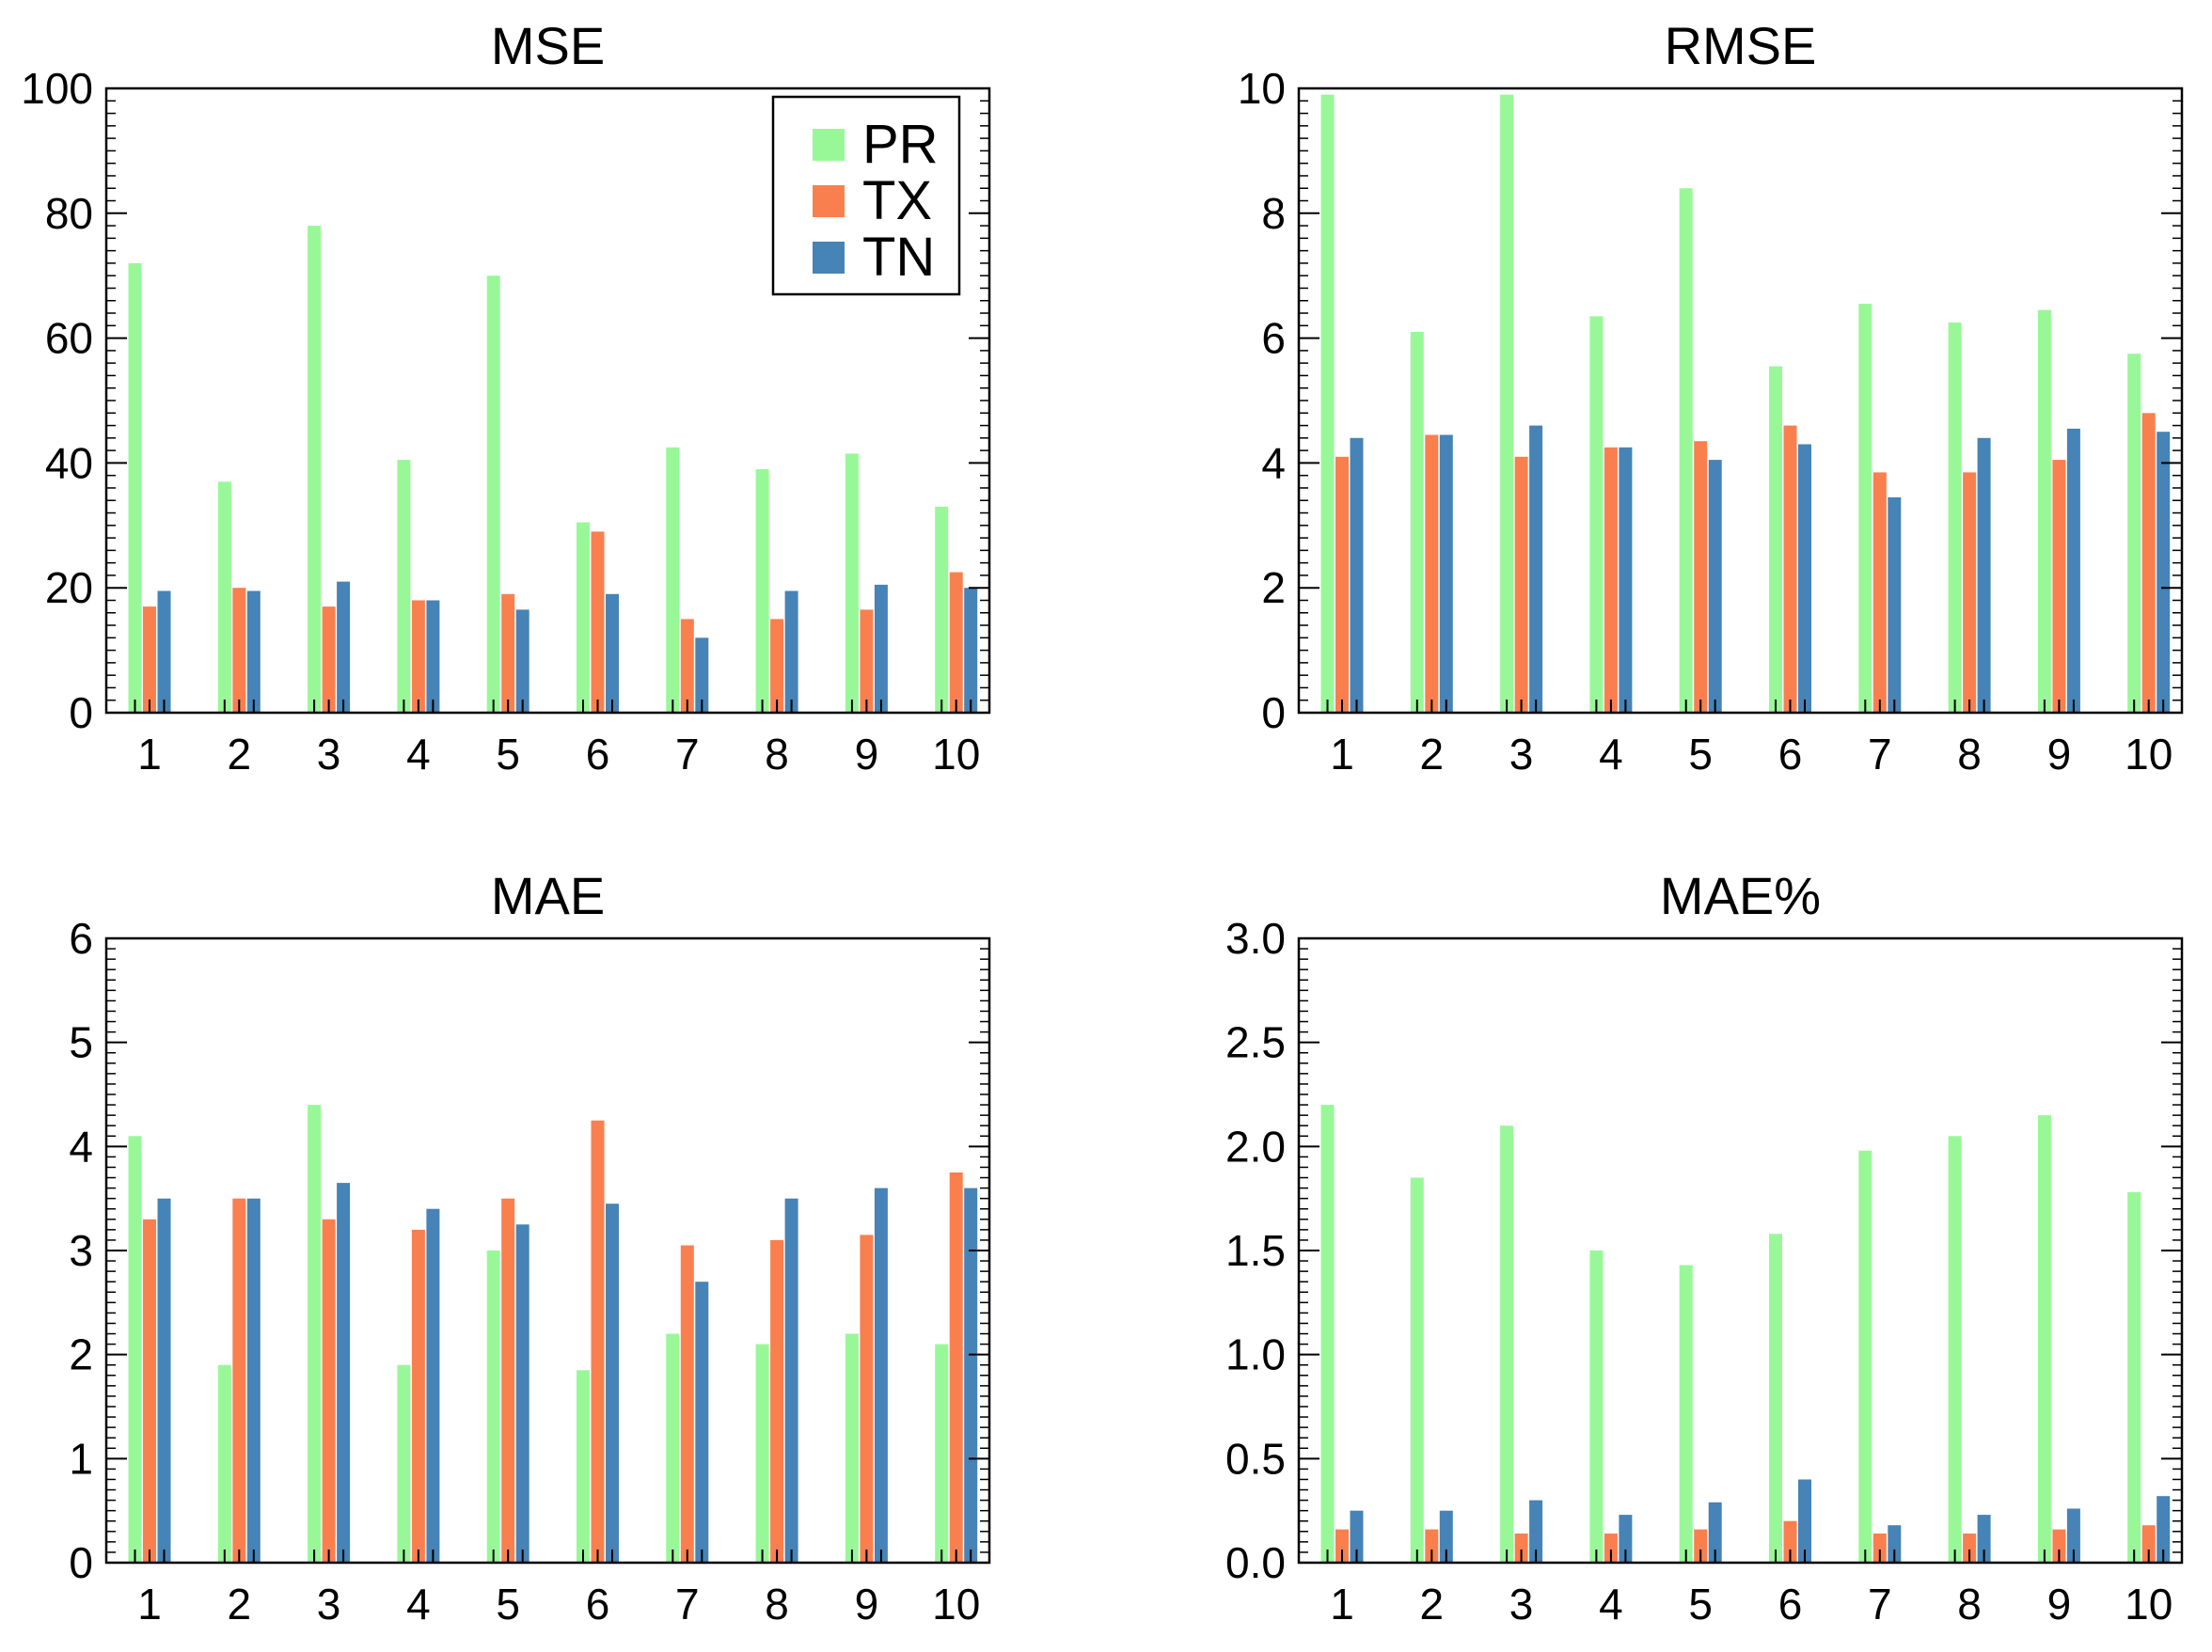 This screenshot has height=1652, width=2212. I want to click on x-tick-label-mae-pct: 6, so click(1790, 1604).